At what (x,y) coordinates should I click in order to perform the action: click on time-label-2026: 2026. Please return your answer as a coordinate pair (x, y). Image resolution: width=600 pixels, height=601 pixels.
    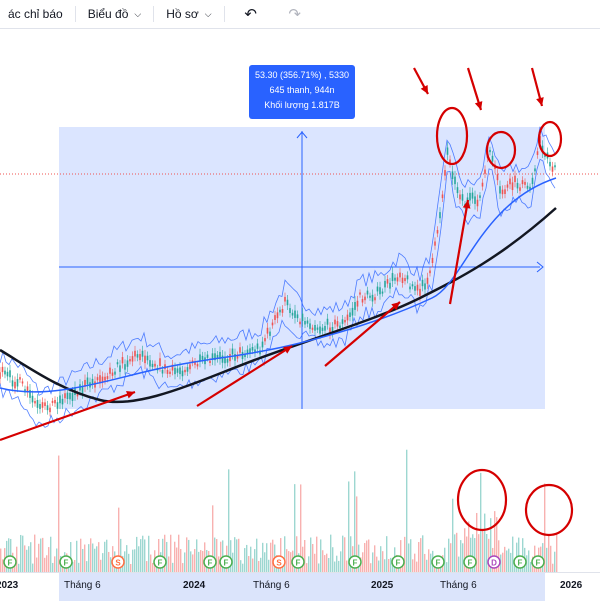
    Looking at the image, I should click on (571, 585).